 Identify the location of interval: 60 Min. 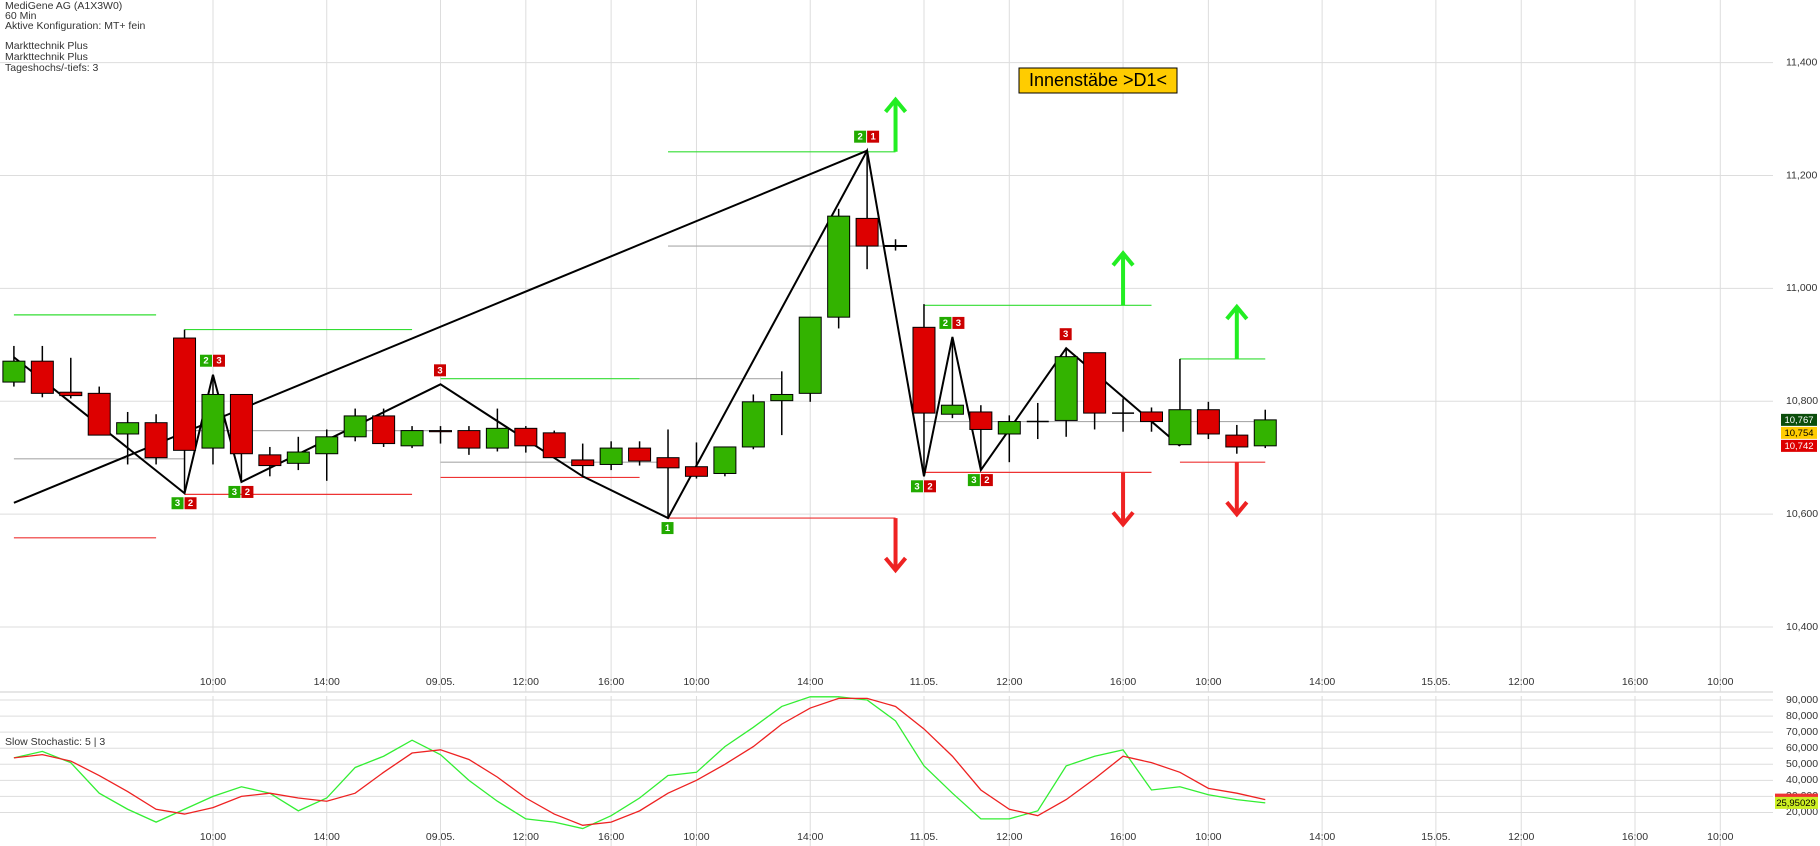
(21, 16).